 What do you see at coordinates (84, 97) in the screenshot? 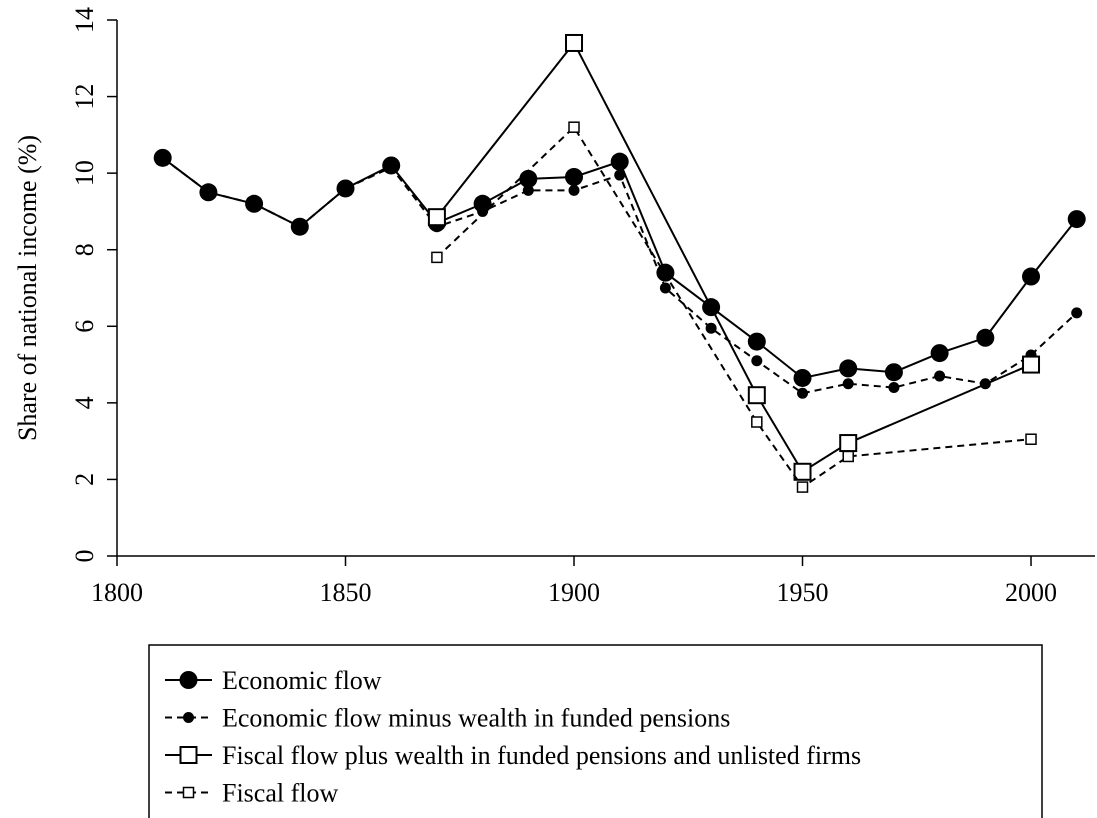
I see `y-tick-label: 12` at bounding box center [84, 97].